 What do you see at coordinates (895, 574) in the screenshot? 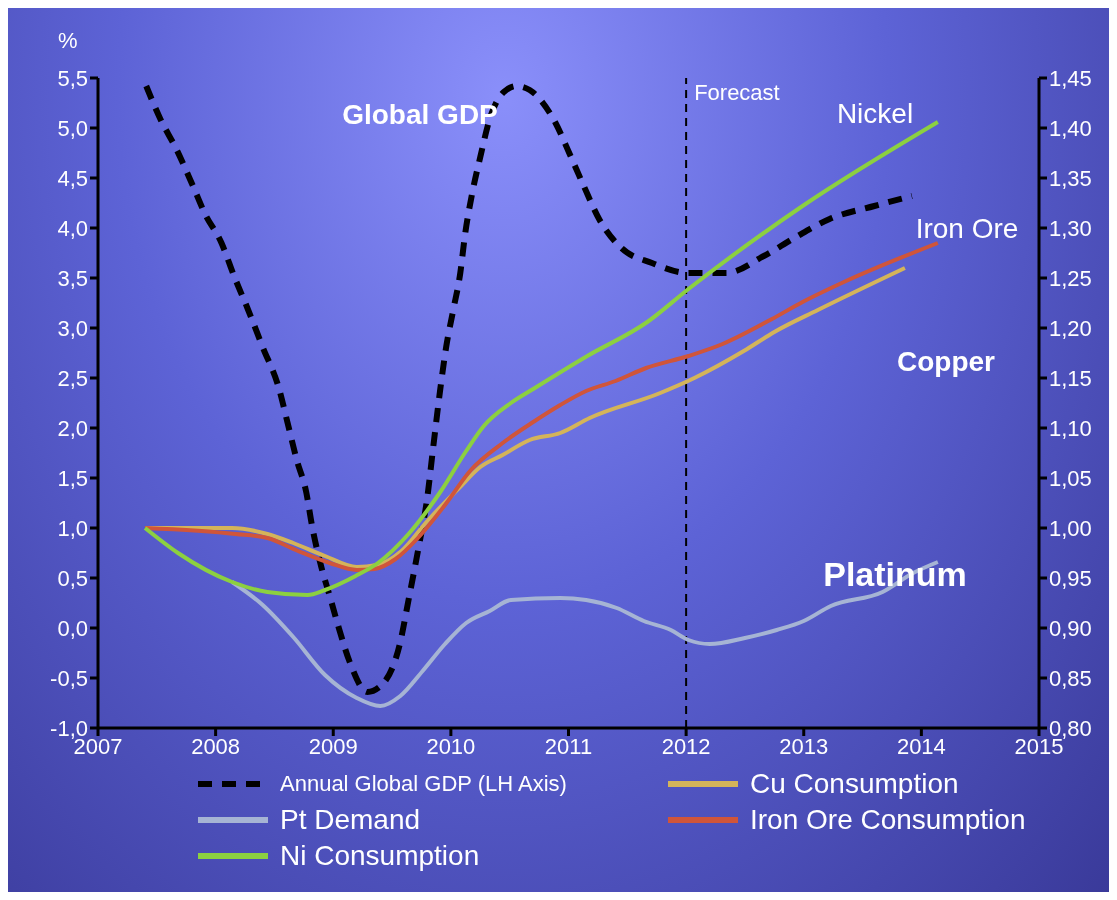
I see `annotation: Platinum` at bounding box center [895, 574].